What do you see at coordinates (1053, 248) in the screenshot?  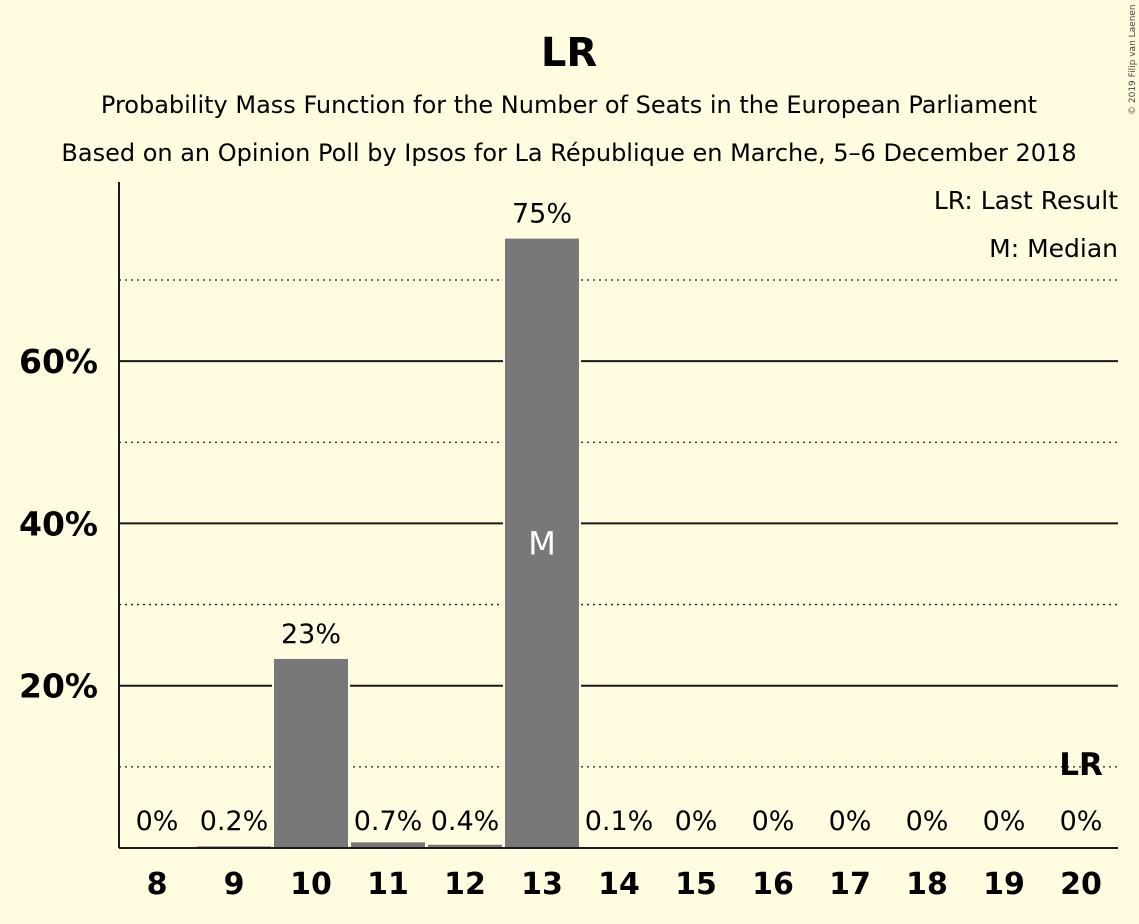 I see `legend-median: M: Median` at bounding box center [1053, 248].